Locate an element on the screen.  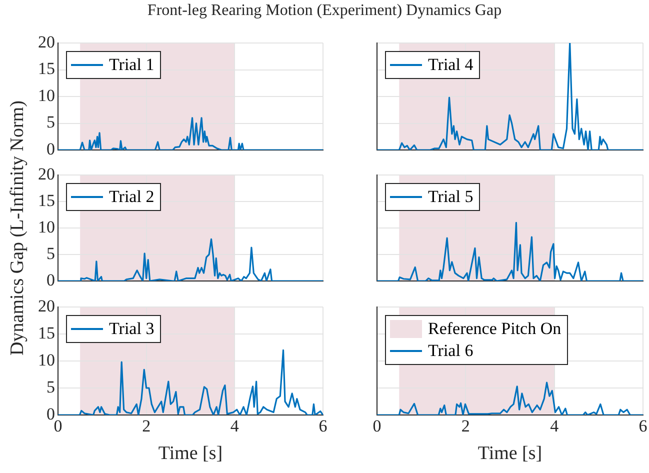
chart-title: Front-leg Rearing Motion (Experiment) Dynamics Gap is located at coordinates (324, 11).